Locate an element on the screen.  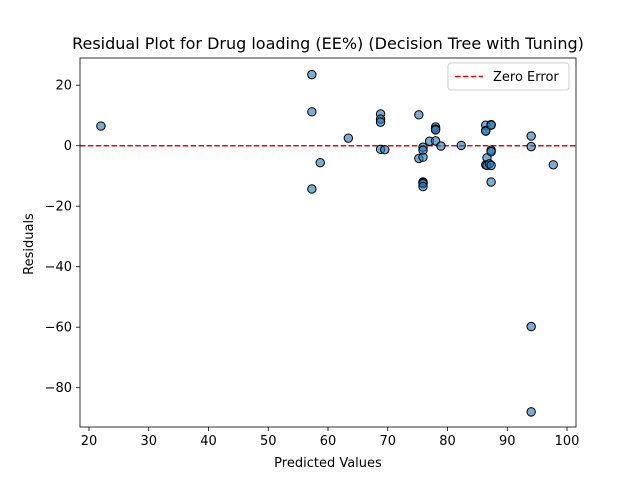
legend-box is located at coordinates (508, 76).